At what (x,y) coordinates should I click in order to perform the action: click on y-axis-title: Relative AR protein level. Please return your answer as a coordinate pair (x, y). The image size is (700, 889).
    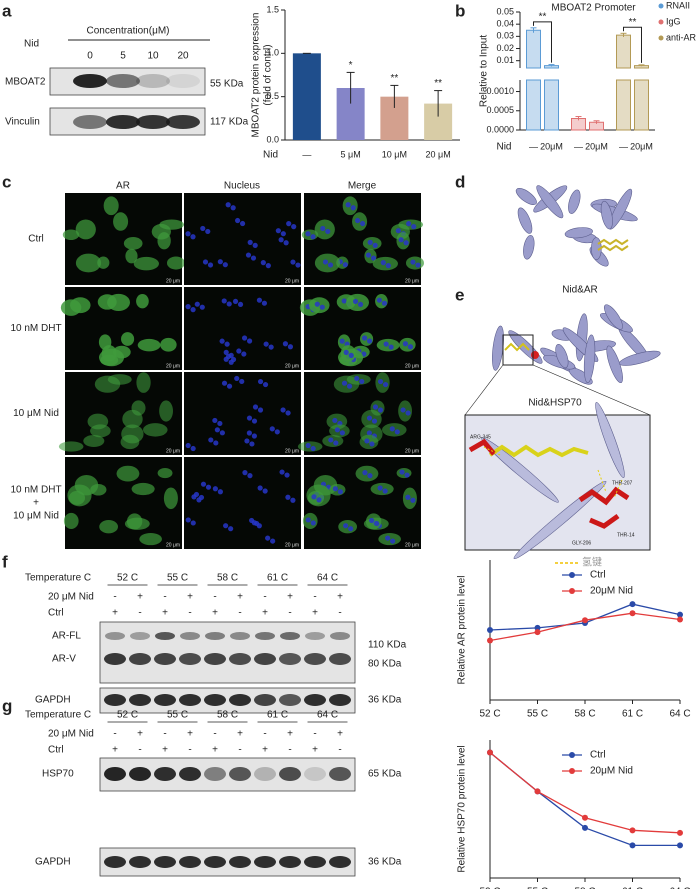
    Looking at the image, I should click on (462, 630).